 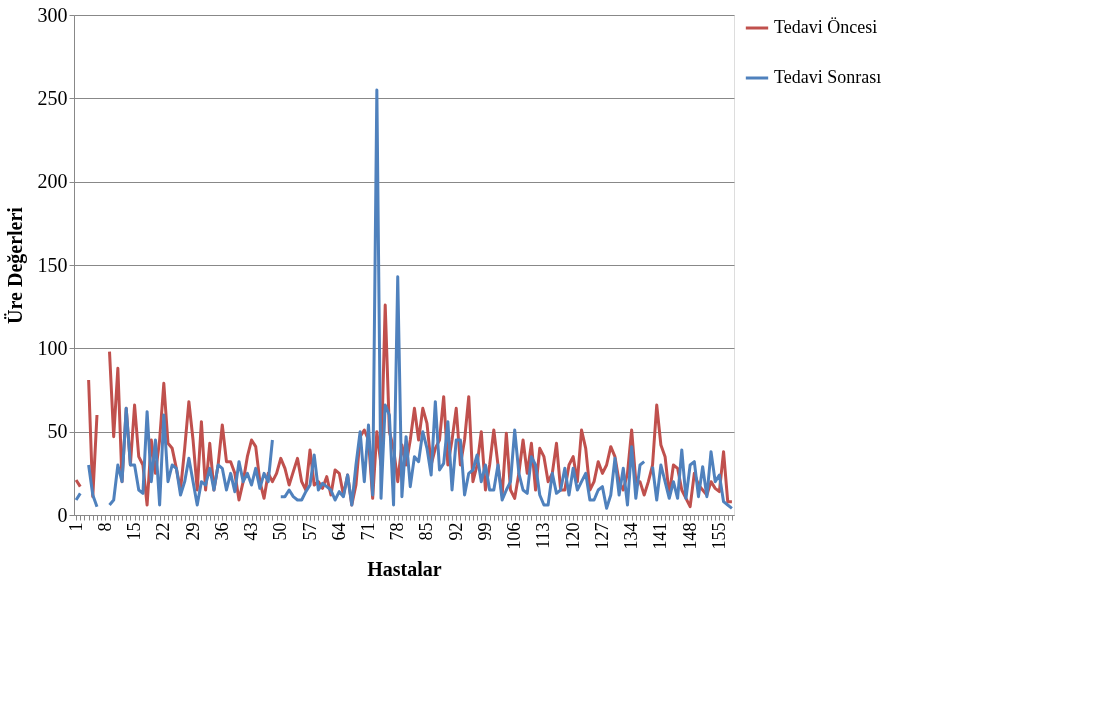 What do you see at coordinates (221, 531) in the screenshot?
I see `x-tick-label: 36` at bounding box center [221, 531].